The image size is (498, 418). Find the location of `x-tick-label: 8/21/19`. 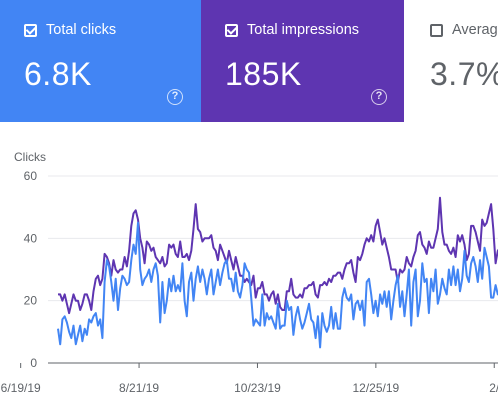

x-tick-label: 8/21/19 is located at coordinates (139, 388).